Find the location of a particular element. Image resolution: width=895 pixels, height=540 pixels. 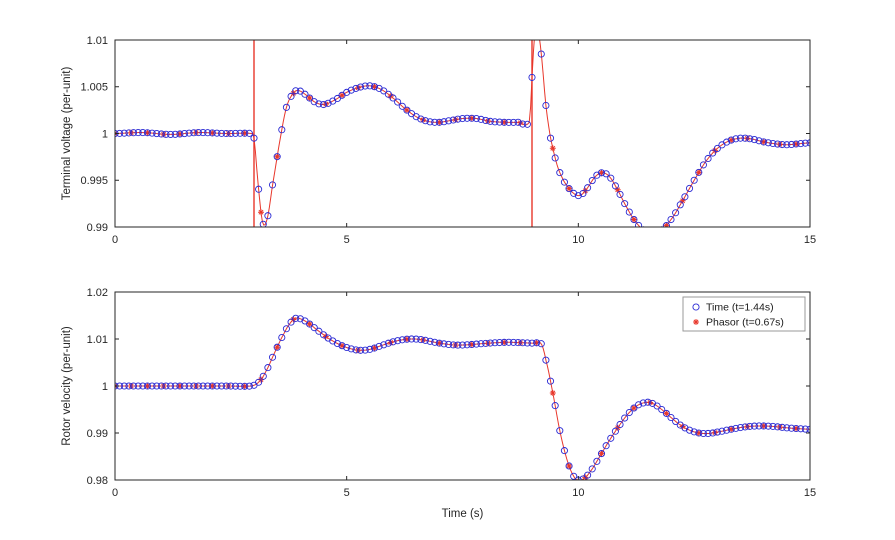

legend-item-label: Phasor (t=0.67s) is located at coordinates (745, 323).